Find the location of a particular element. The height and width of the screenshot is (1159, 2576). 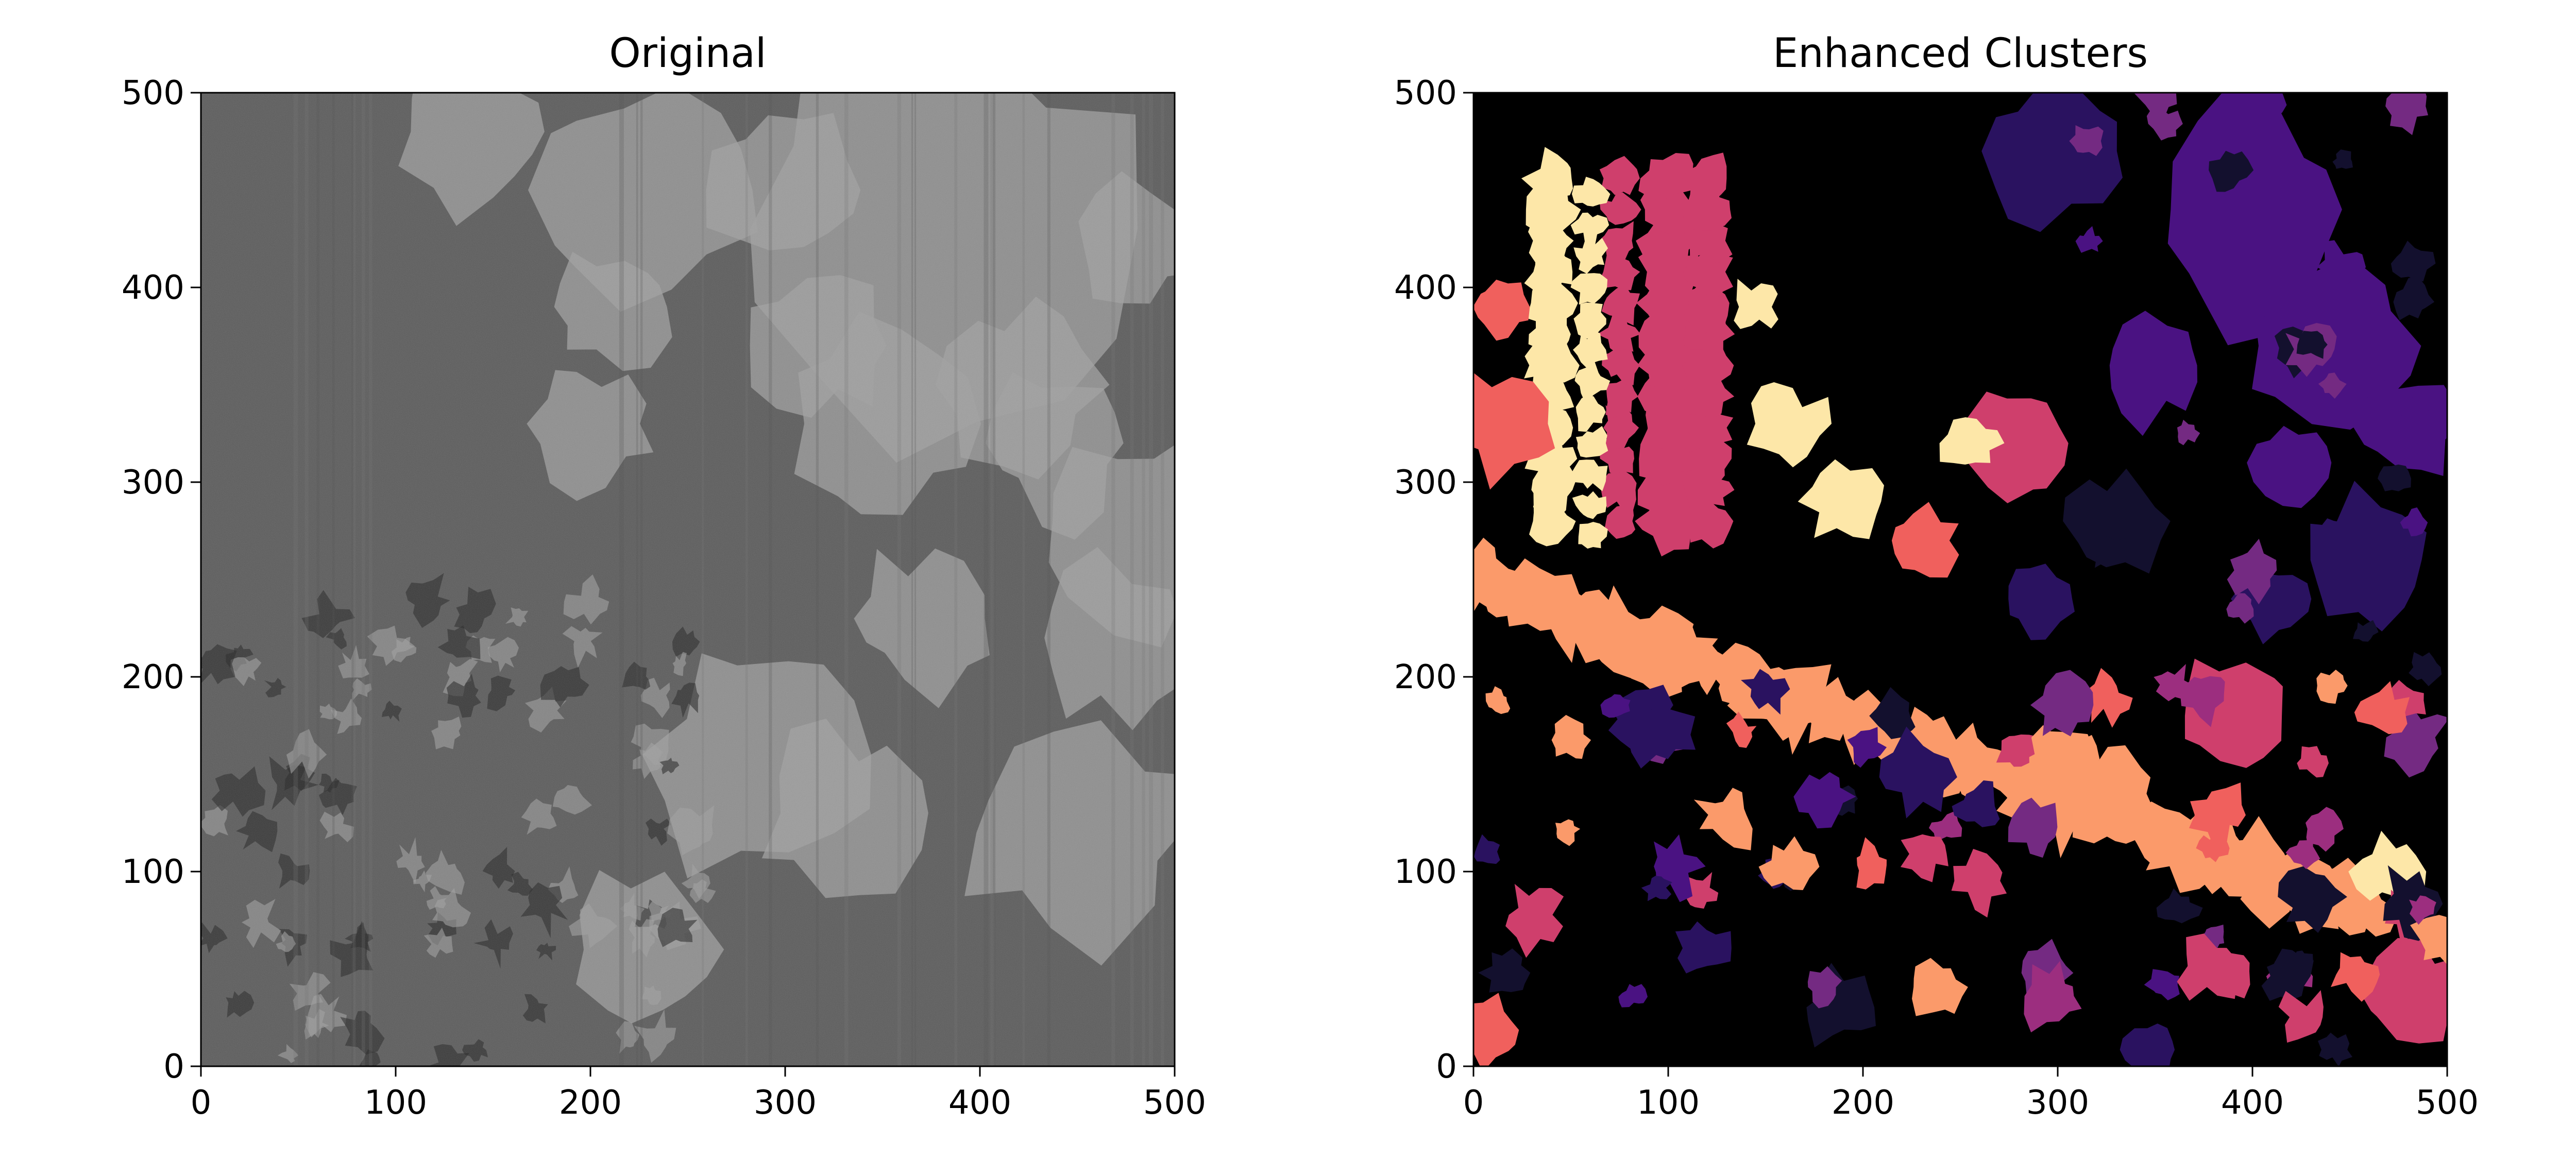

y-tick-label: 300 is located at coordinates (153, 483).